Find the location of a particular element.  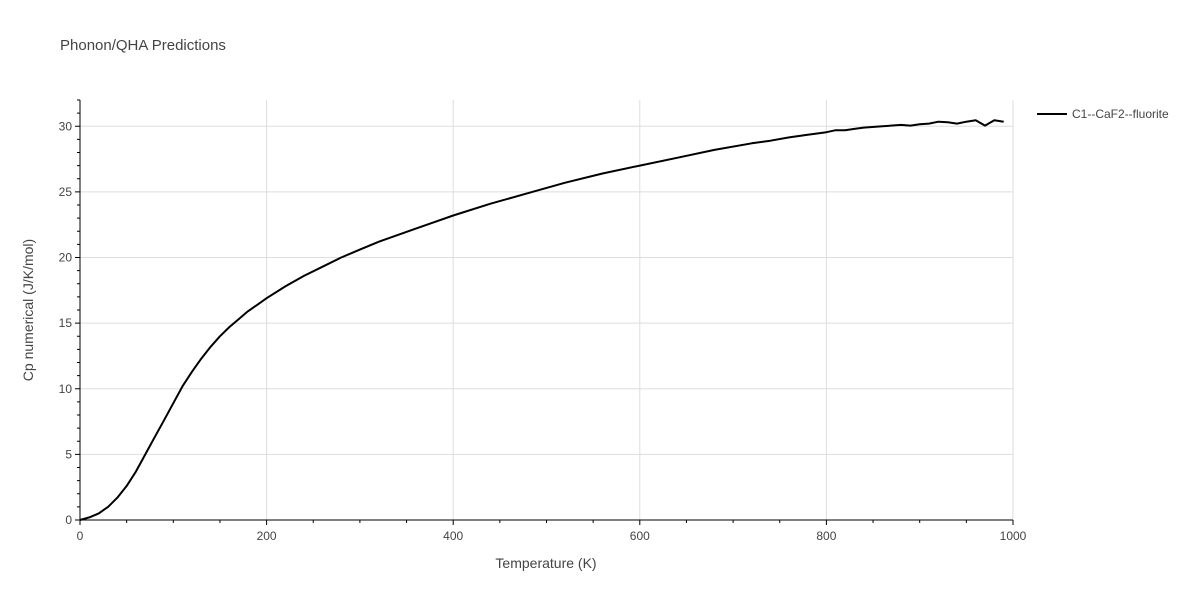

y-tick-label: 25 is located at coordinates (66, 192).